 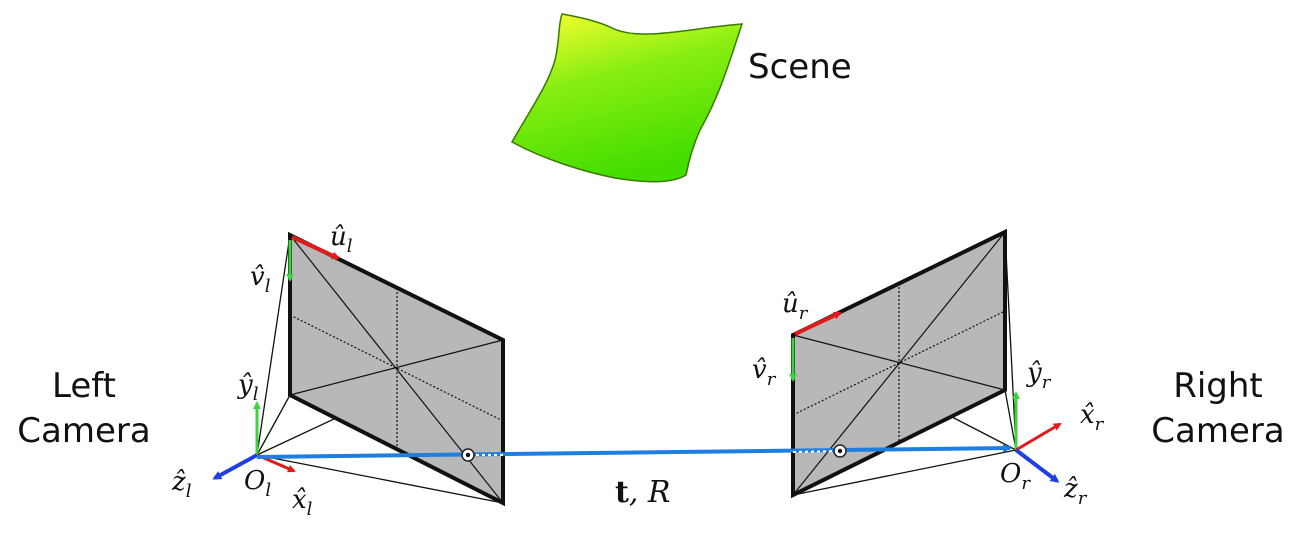 What do you see at coordinates (1075, 491) in the screenshot?
I see `right-z-label: ẑr` at bounding box center [1075, 491].